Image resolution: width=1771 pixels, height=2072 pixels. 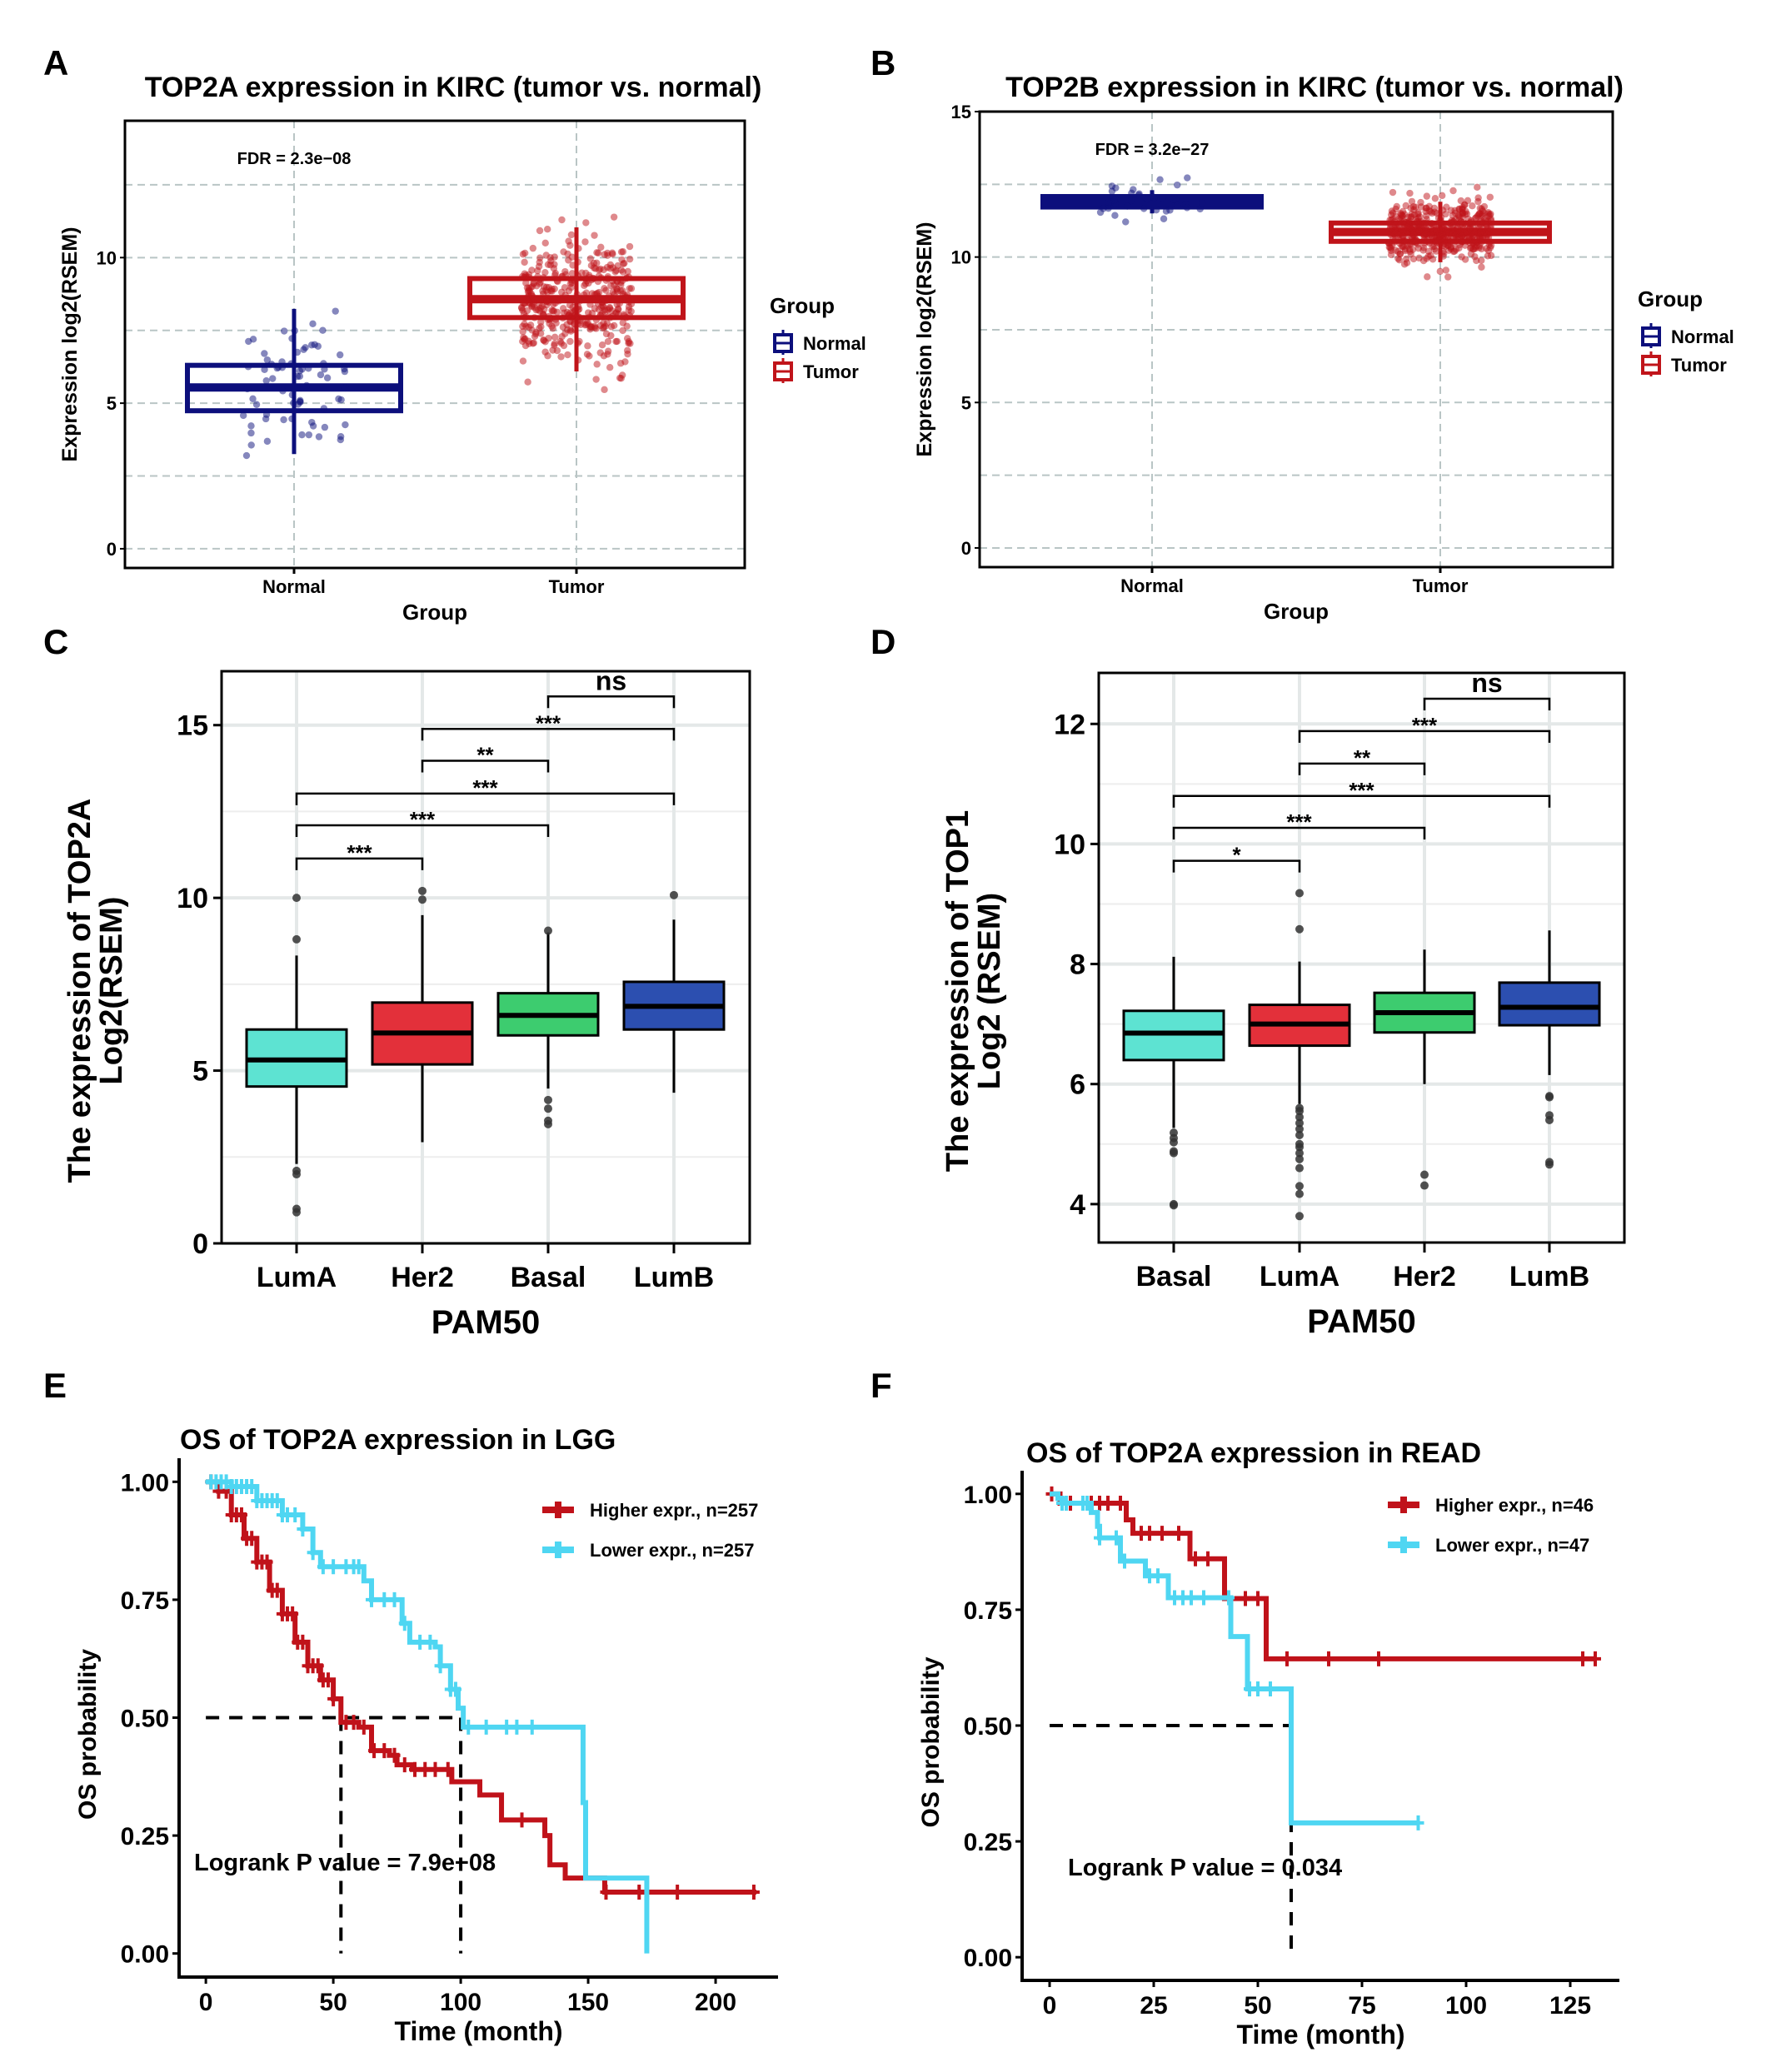 What do you see at coordinates (611, 702) in the screenshot?
I see `comparison-bracket` at bounding box center [611, 702].